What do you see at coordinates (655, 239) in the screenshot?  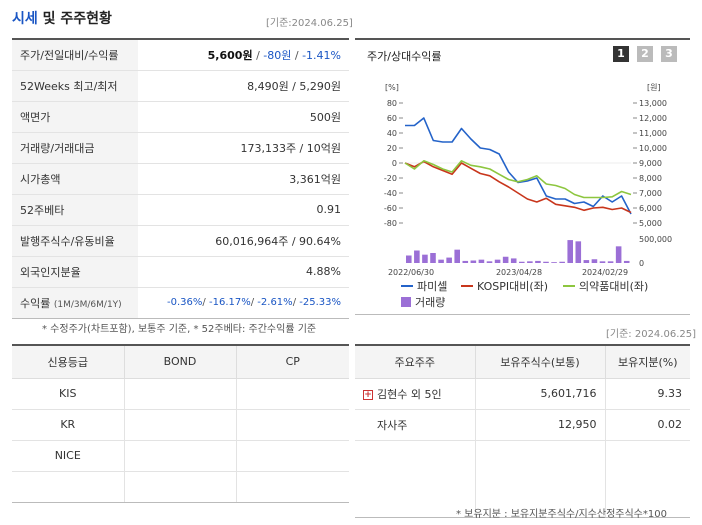 I see `volume-tick-label: 500,000` at bounding box center [655, 239].